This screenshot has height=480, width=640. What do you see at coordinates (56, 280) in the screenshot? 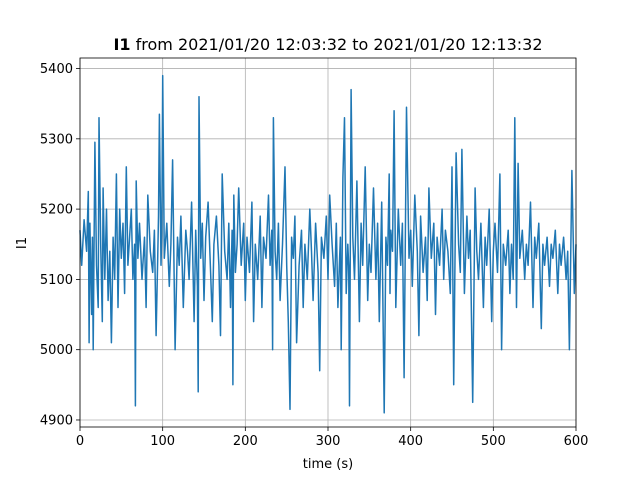
I see `y-tick-label: 5100` at bounding box center [56, 280].